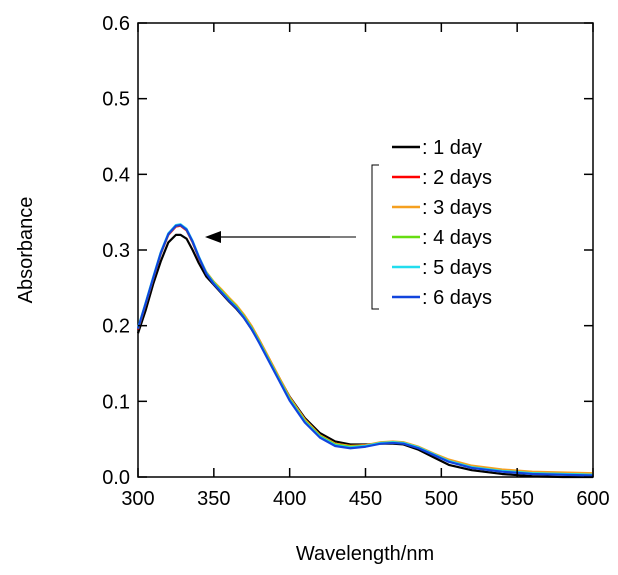 The width and height of the screenshot is (618, 575). What do you see at coordinates (516, 499) in the screenshot?
I see `x-tick-label: 550` at bounding box center [516, 499].